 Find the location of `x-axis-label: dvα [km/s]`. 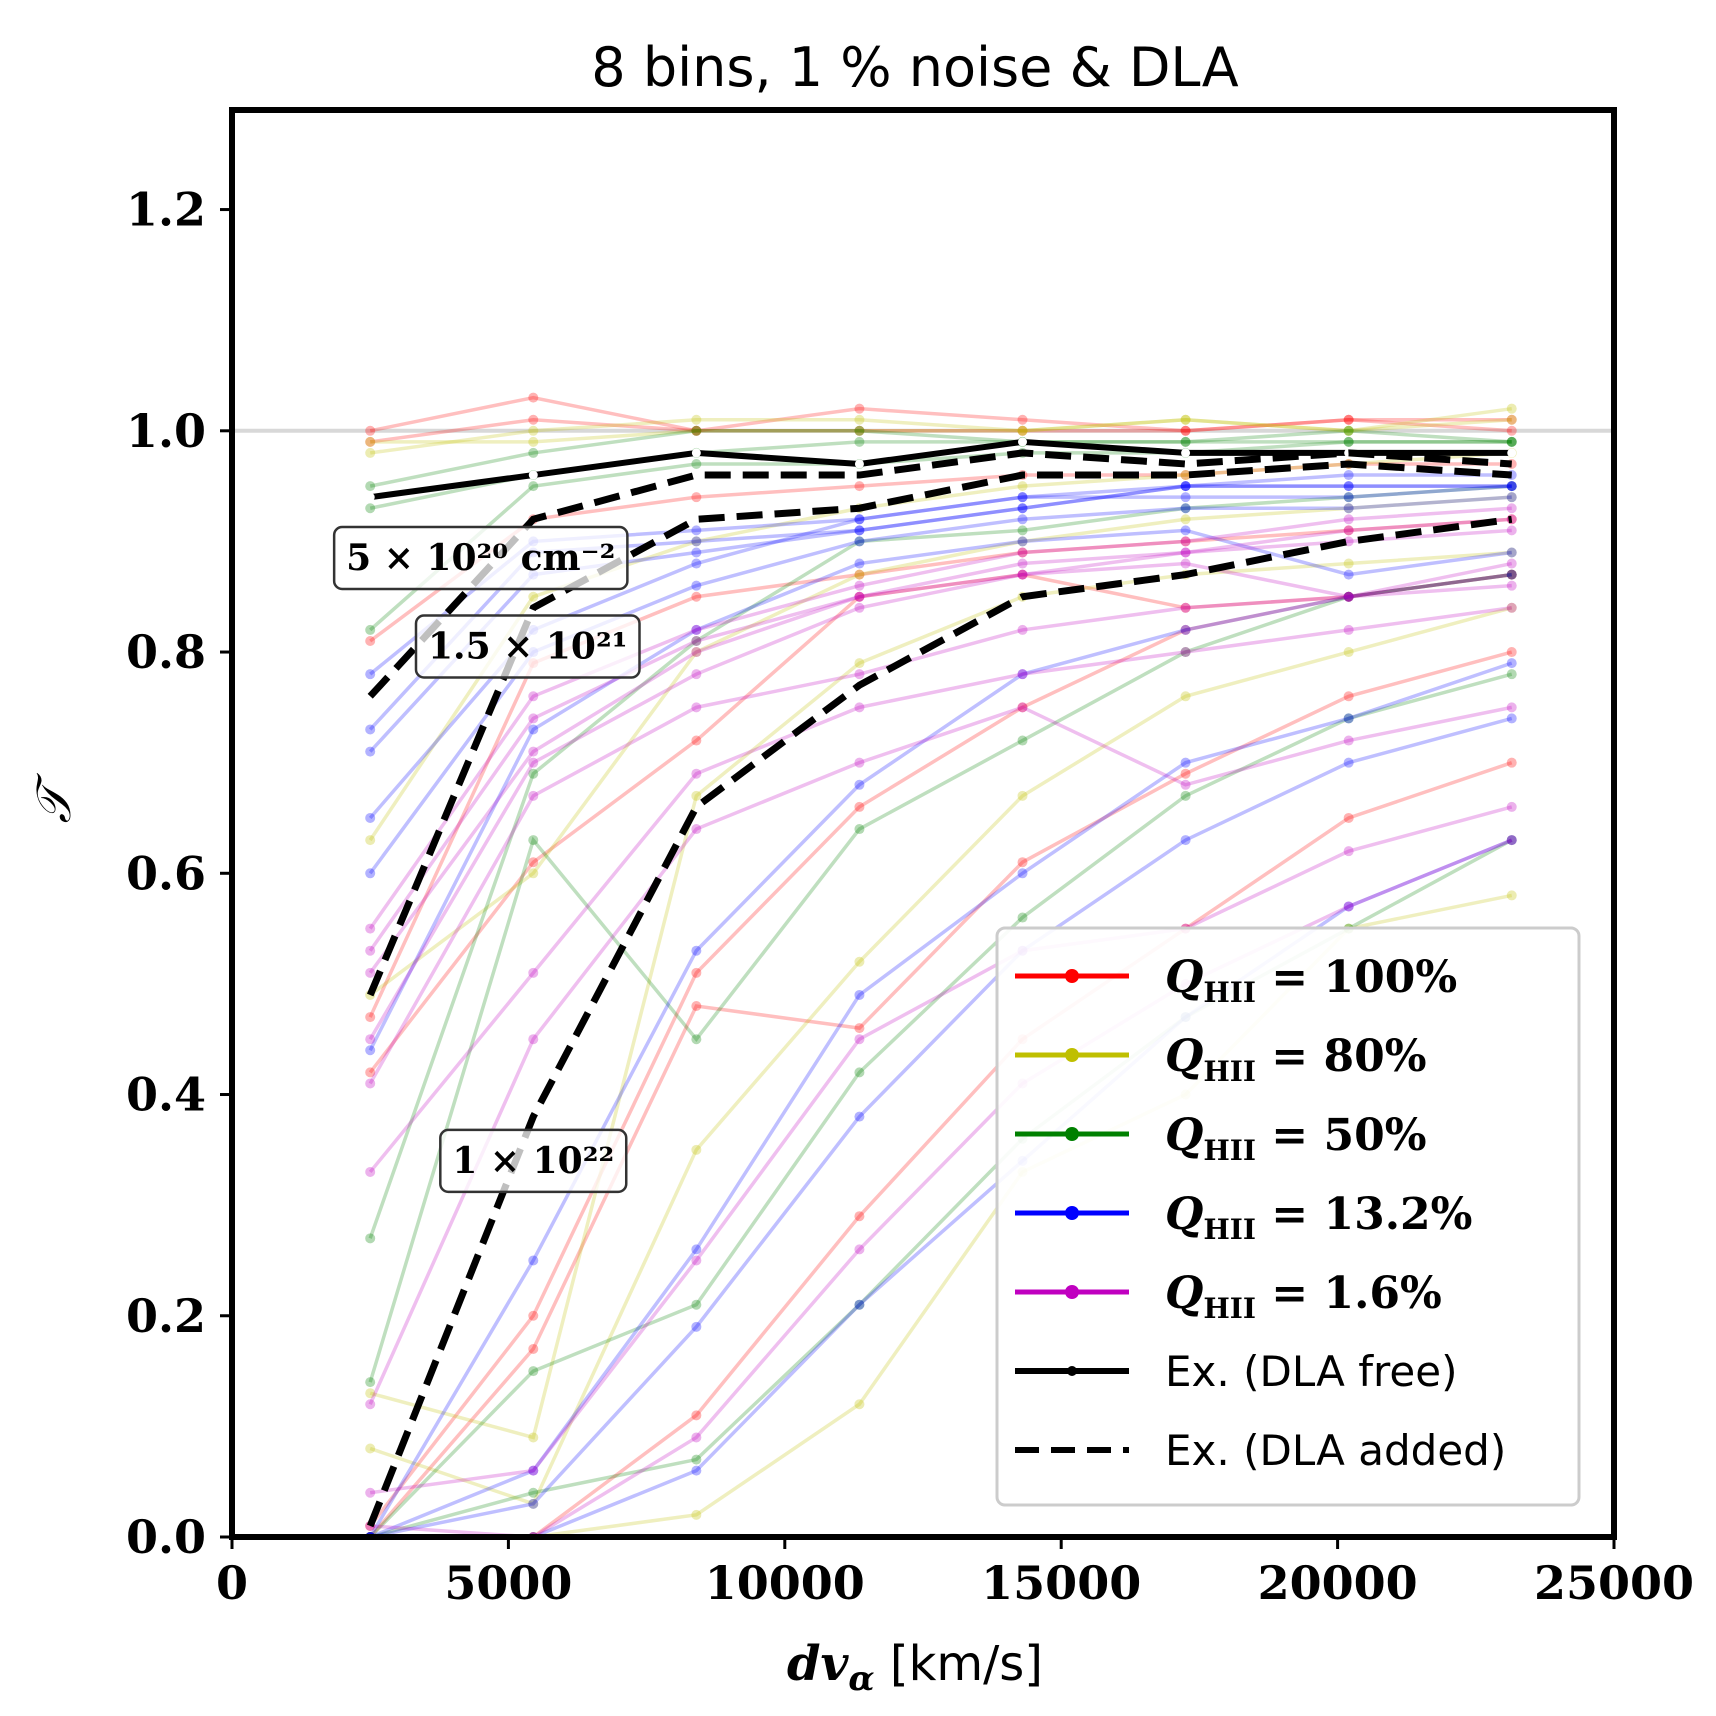

x-axis-label: dvα [km/s] is located at coordinates (915, 1667).